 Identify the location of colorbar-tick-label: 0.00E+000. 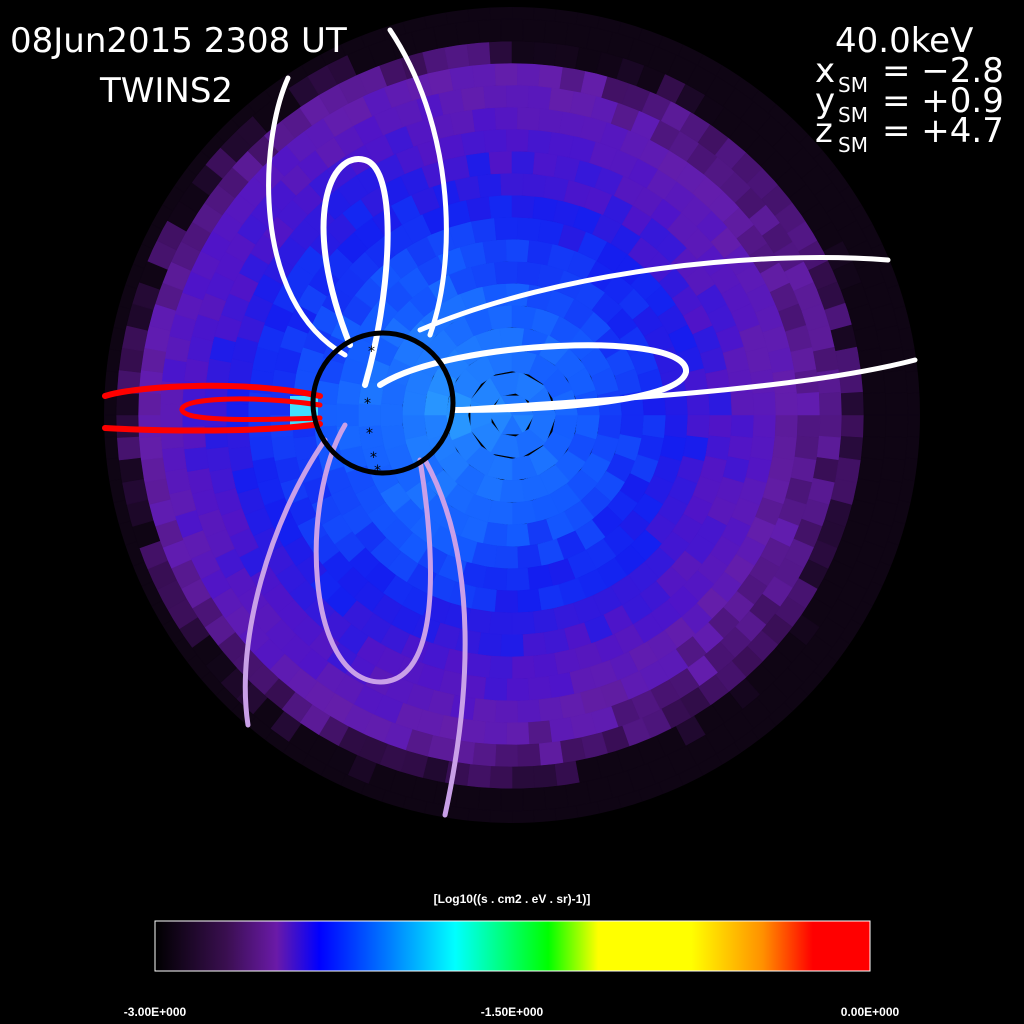
(870, 1012).